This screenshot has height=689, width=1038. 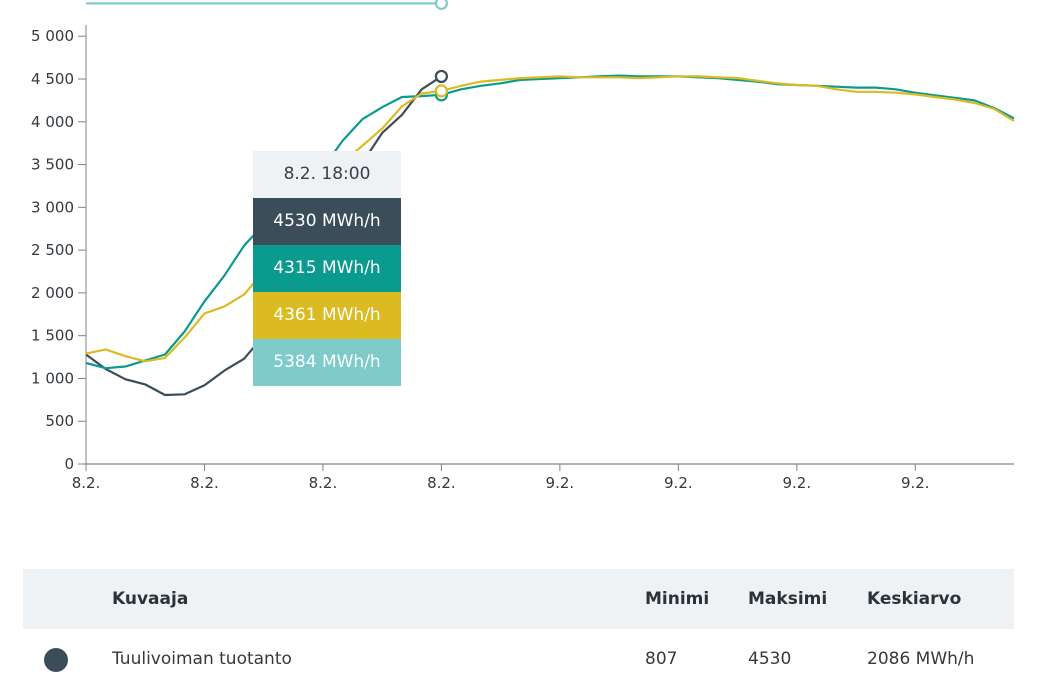 I want to click on row-name: Tuulivoiman tuotanto, so click(x=202, y=659).